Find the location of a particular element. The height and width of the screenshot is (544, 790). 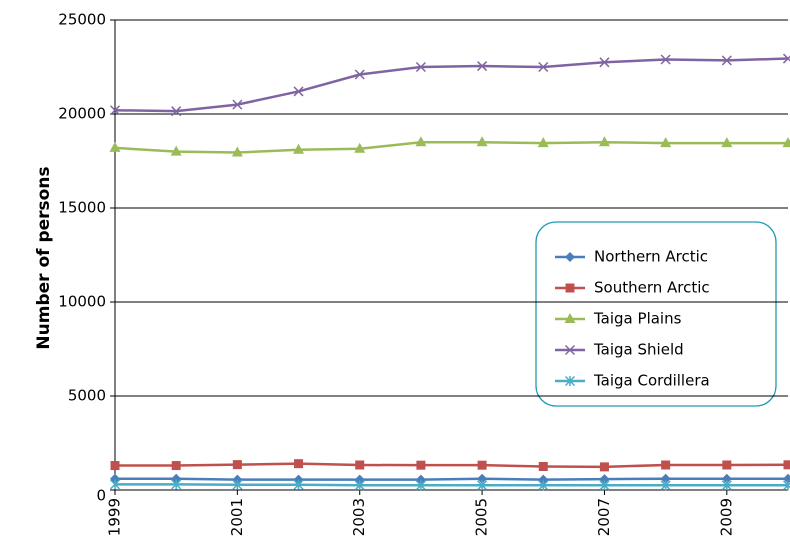

y-tick-label: 25000 is located at coordinates (82, 20).